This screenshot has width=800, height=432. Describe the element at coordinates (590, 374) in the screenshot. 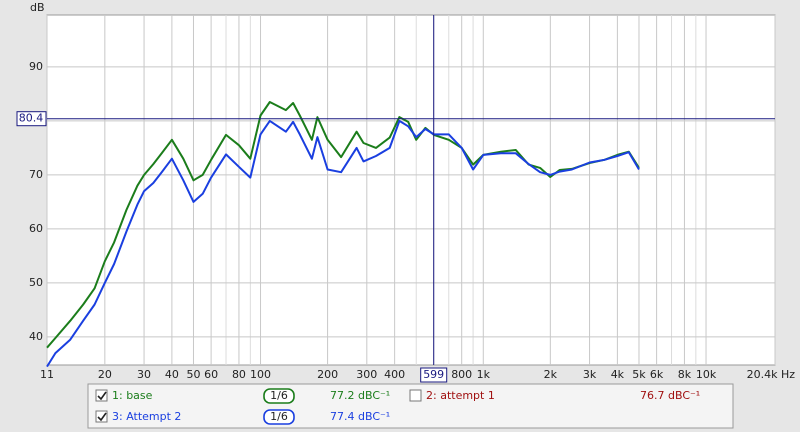

I see `x-tick-label: 3k` at that location.